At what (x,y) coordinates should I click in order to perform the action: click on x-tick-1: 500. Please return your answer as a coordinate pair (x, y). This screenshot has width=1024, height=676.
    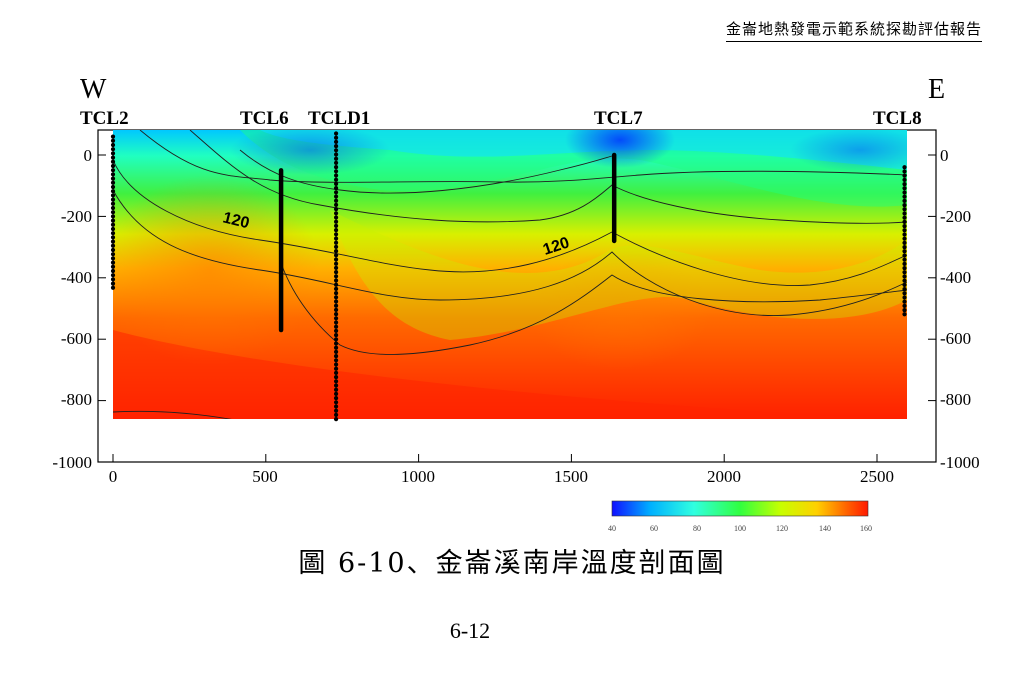
    Looking at the image, I should click on (265, 476).